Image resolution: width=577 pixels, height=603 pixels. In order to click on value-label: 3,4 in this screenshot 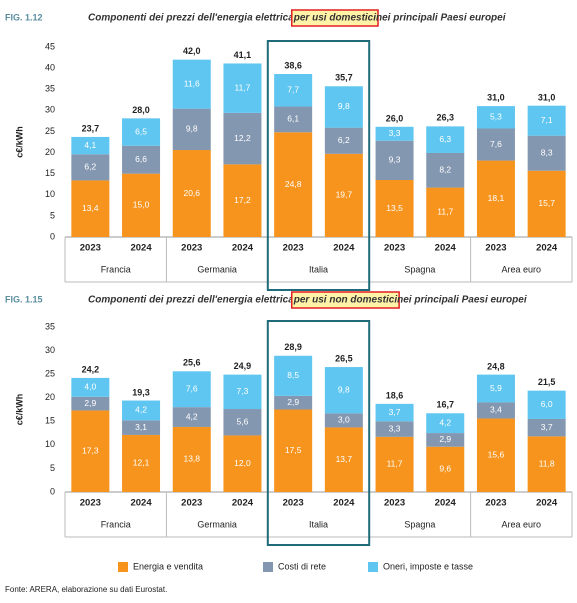, I will do `click(496, 410)`.